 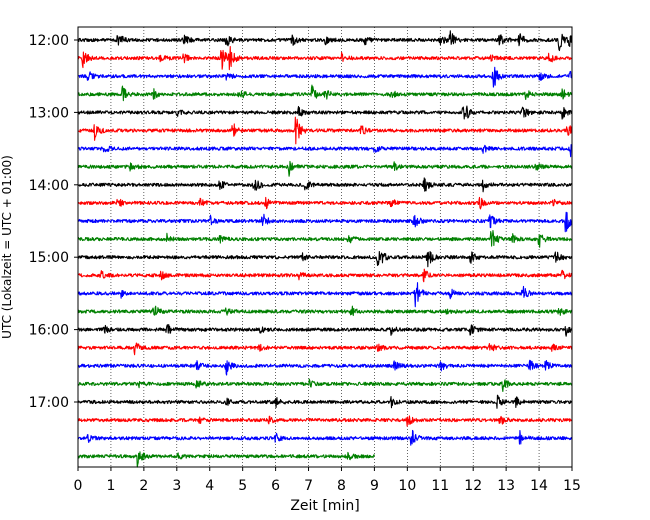 I want to click on y-tick-label: 13:00, so click(x=49, y=113).